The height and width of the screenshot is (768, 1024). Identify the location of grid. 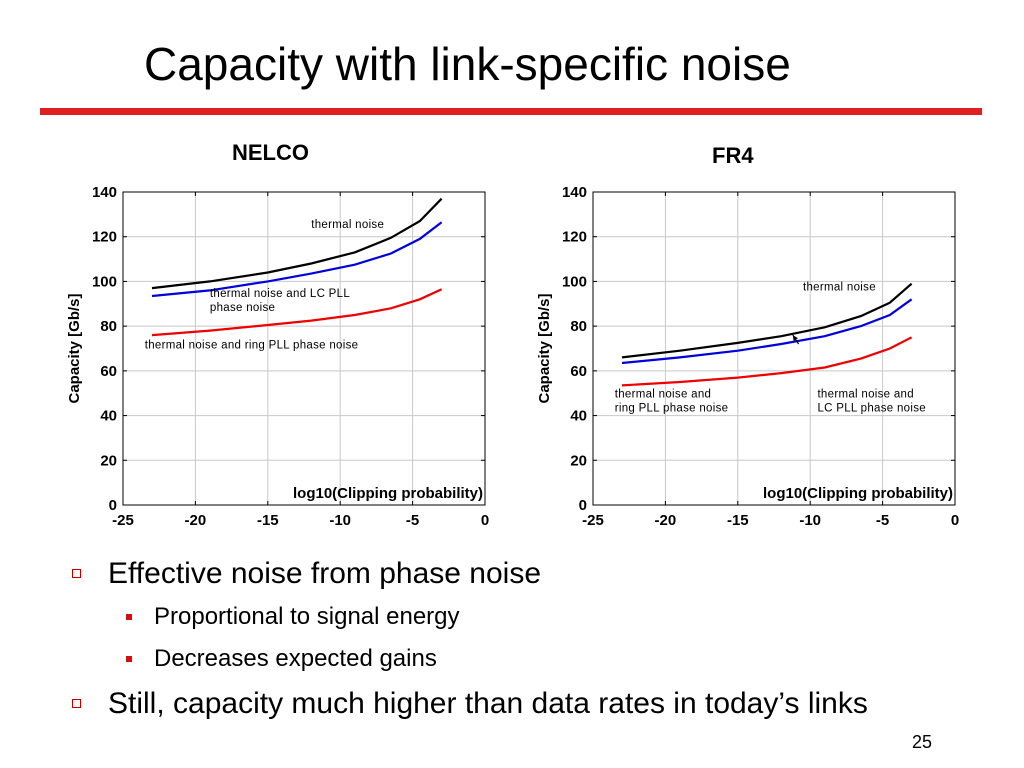
(774, 348).